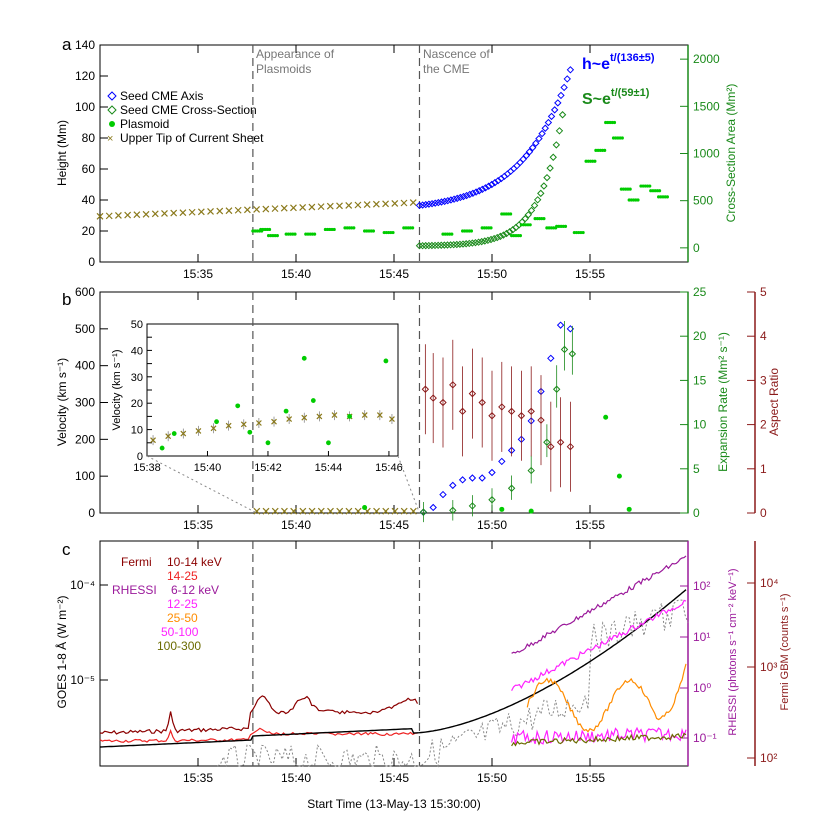  Describe the element at coordinates (198, 778) in the screenshot. I see `panel-c-xtick-label: 15:35` at that location.